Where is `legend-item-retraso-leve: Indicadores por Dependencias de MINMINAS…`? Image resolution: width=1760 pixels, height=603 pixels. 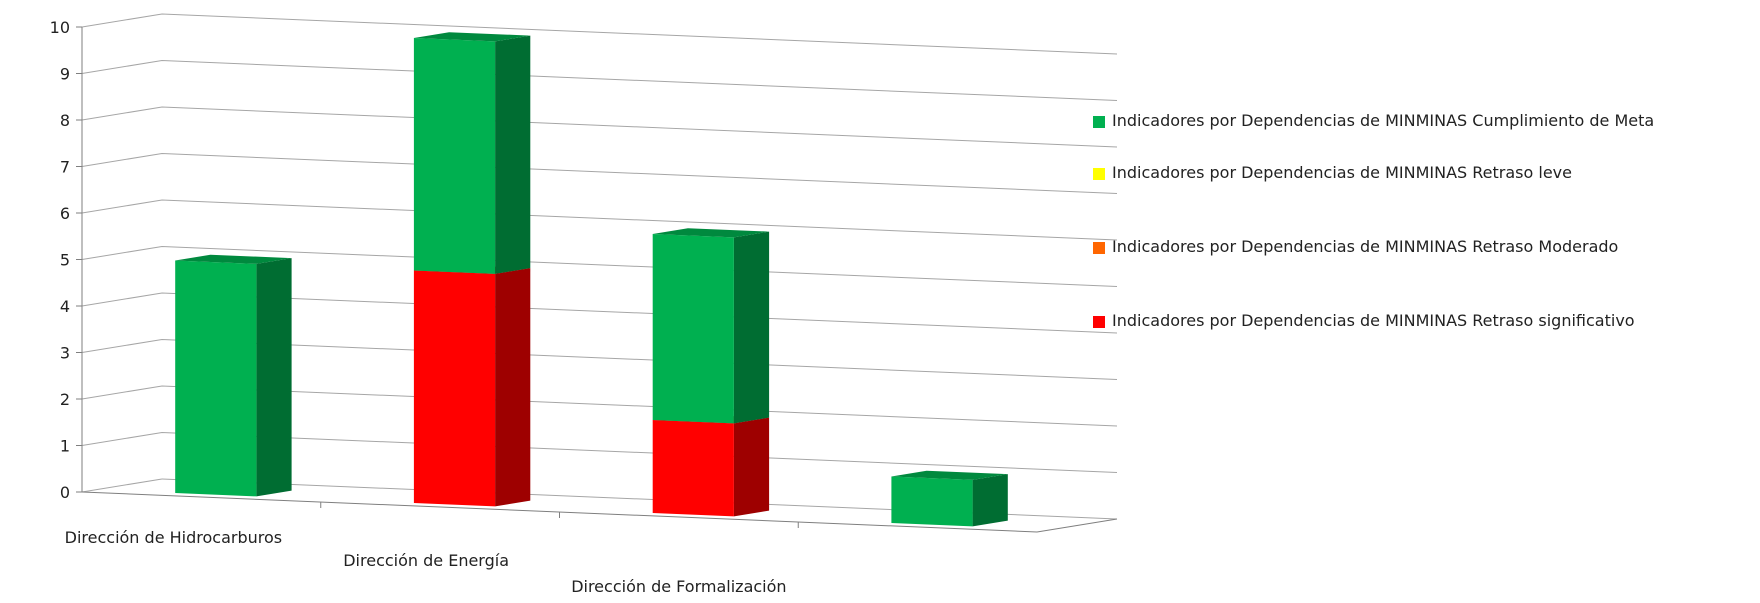
legend-item-retraso-leve: Indicadores por Dependencias de MINMINAS… is located at coordinates (1422, 173).